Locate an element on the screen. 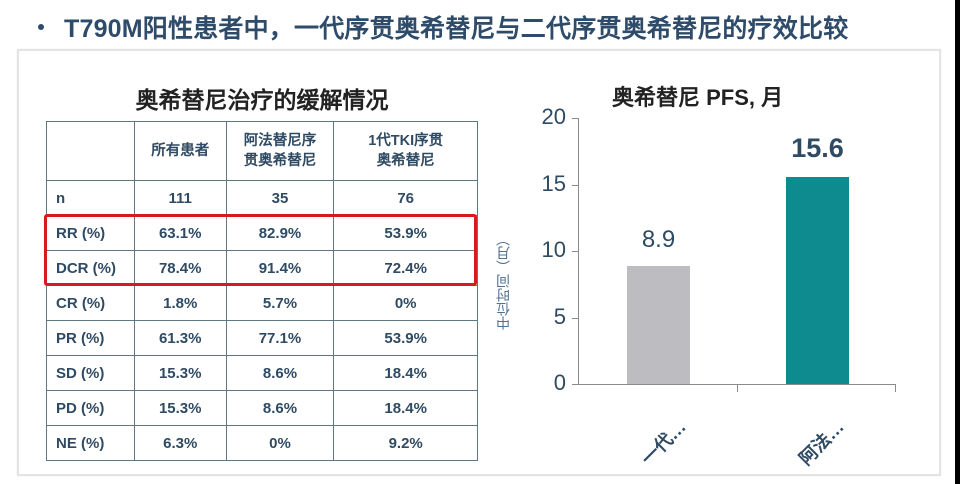 Image resolution: width=960 pixels, height=484 pixels. cell: 5.7% is located at coordinates (280, 303).